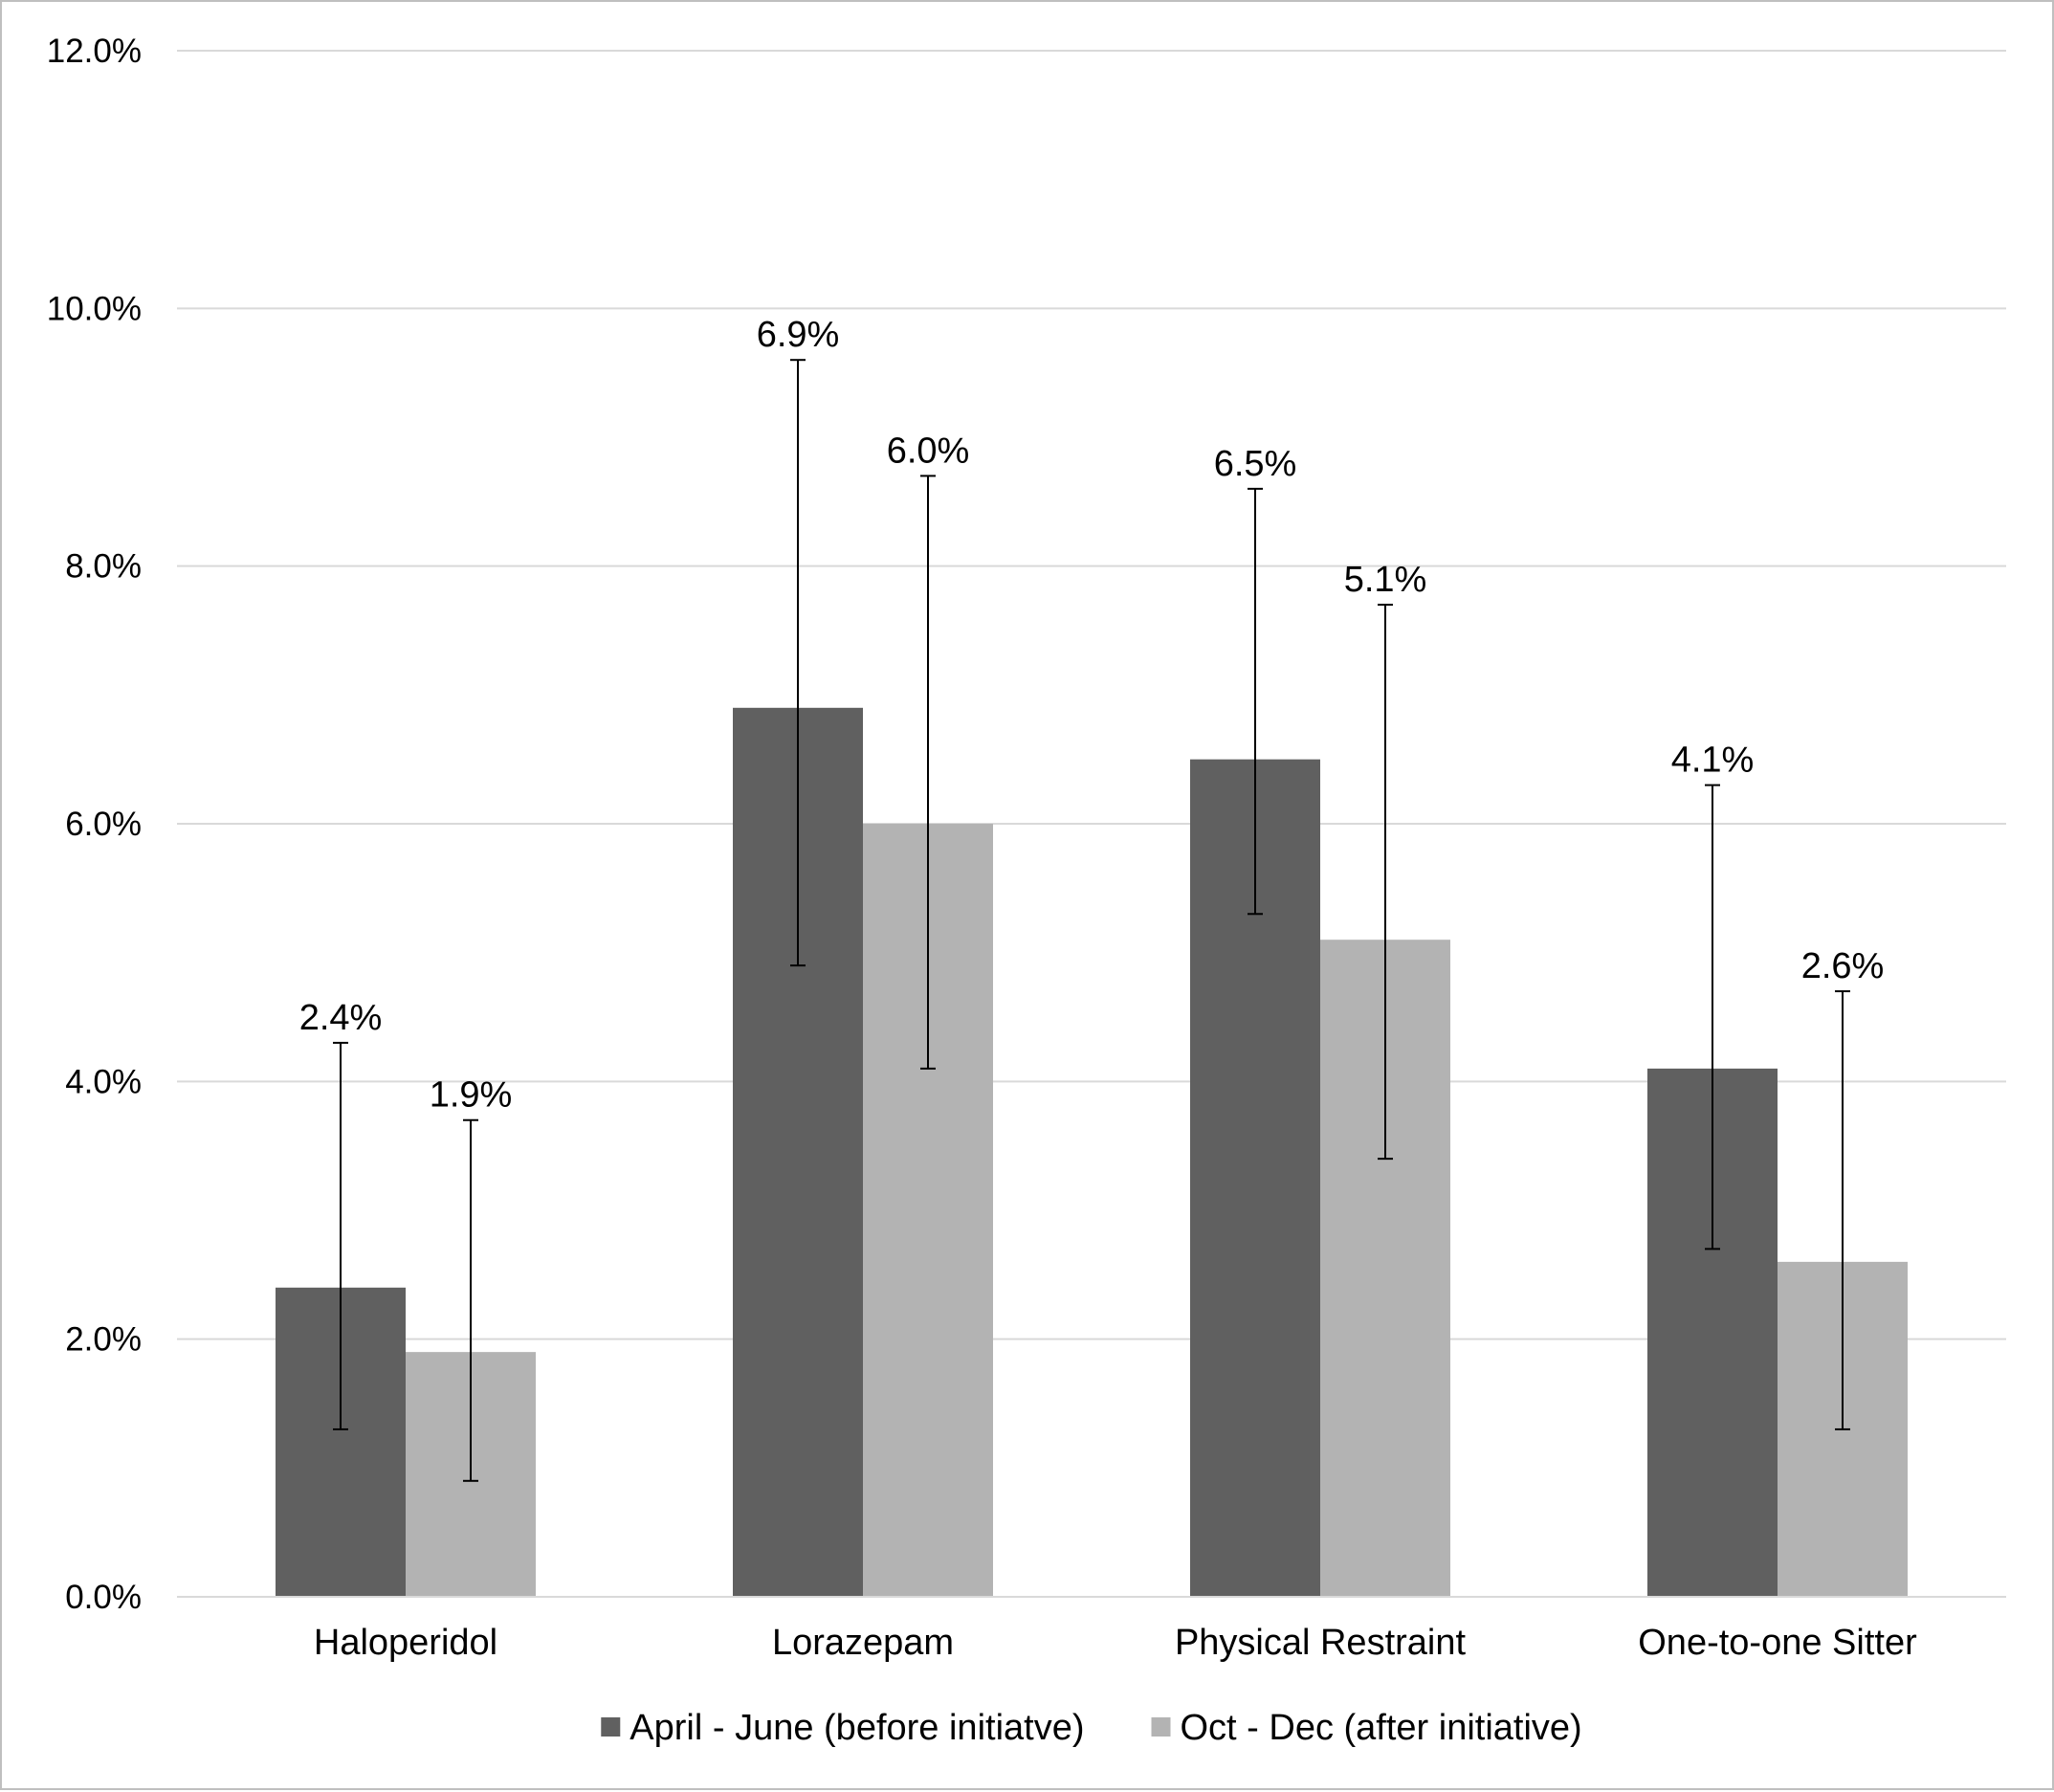 This screenshot has height=1792, width=2054. I want to click on data-label: 1.9%, so click(471, 1095).